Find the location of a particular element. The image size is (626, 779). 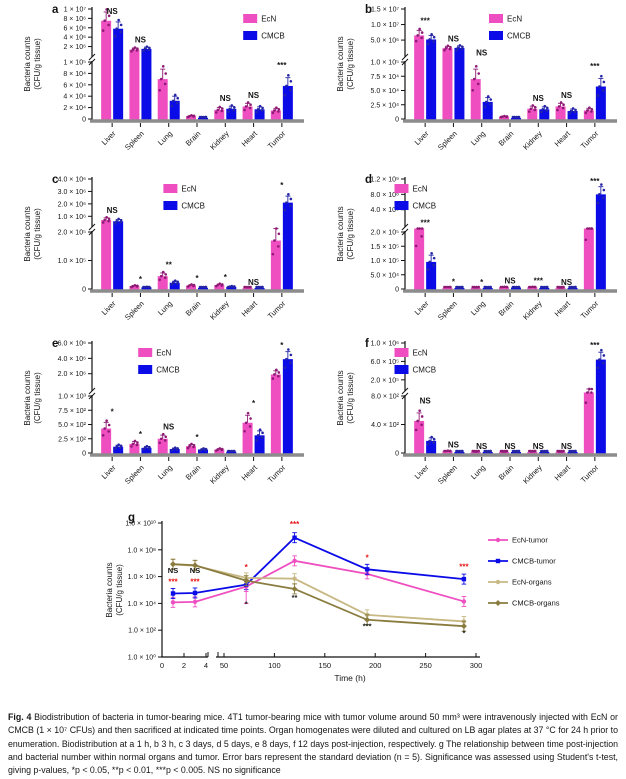

panel-letter-c: c is located at coordinates (55, 180).